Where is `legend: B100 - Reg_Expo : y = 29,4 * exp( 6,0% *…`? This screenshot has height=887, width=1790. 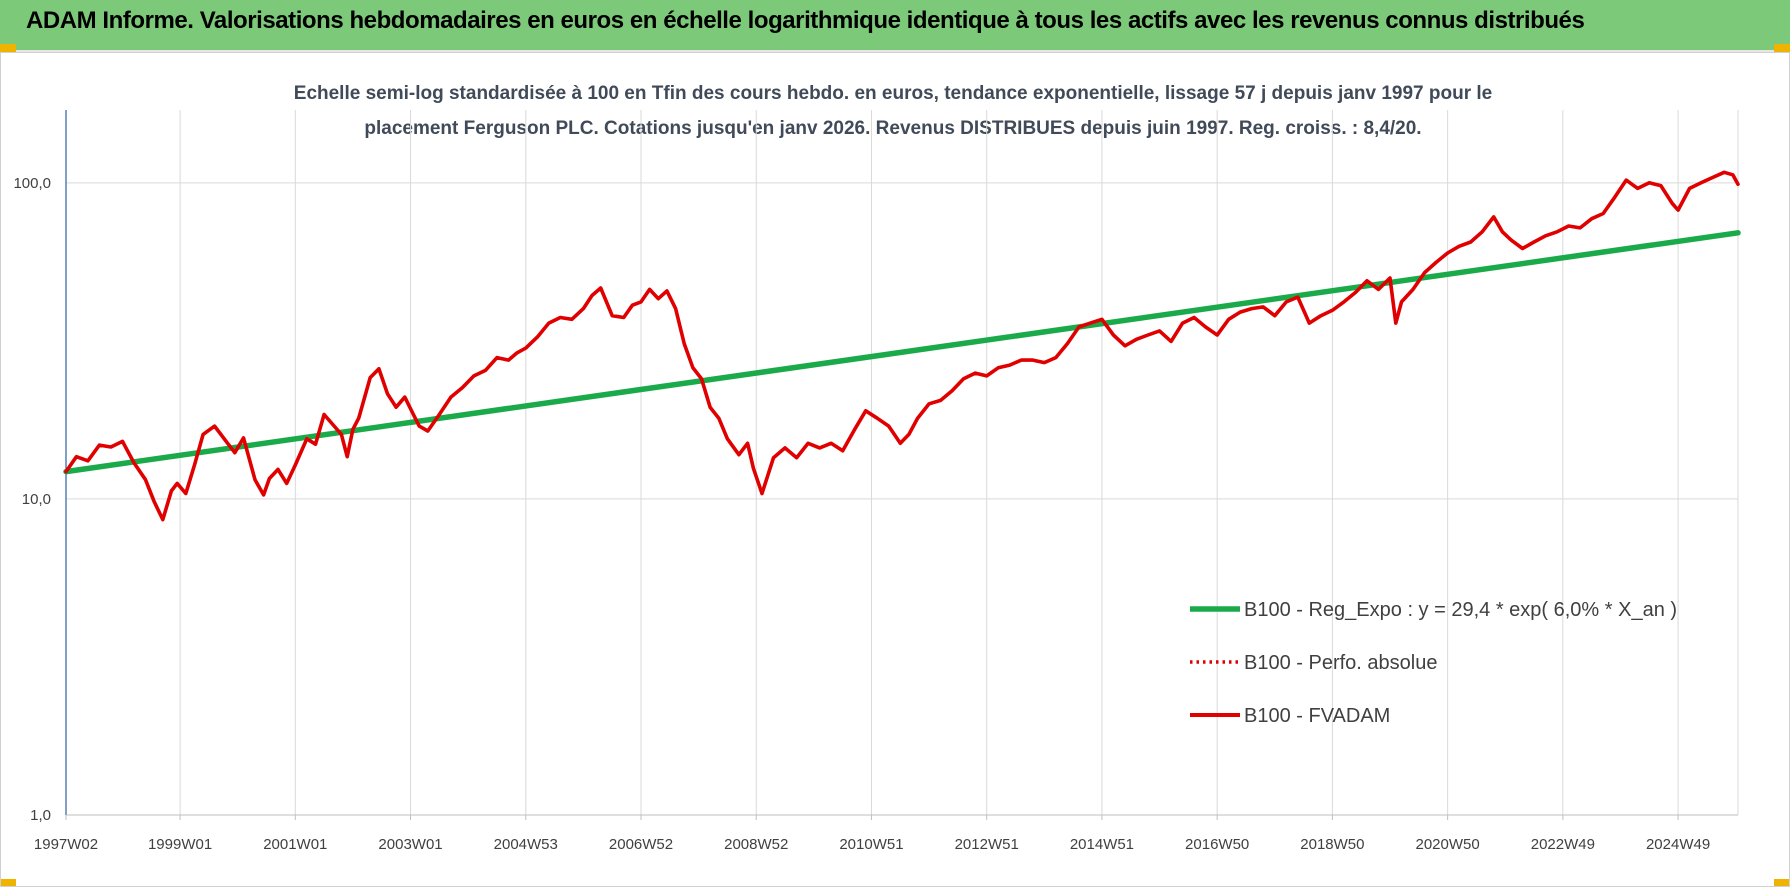 legend: B100 - Reg_Expo : y = 29,4 * exp( 6,0% *… is located at coordinates (1433, 663).